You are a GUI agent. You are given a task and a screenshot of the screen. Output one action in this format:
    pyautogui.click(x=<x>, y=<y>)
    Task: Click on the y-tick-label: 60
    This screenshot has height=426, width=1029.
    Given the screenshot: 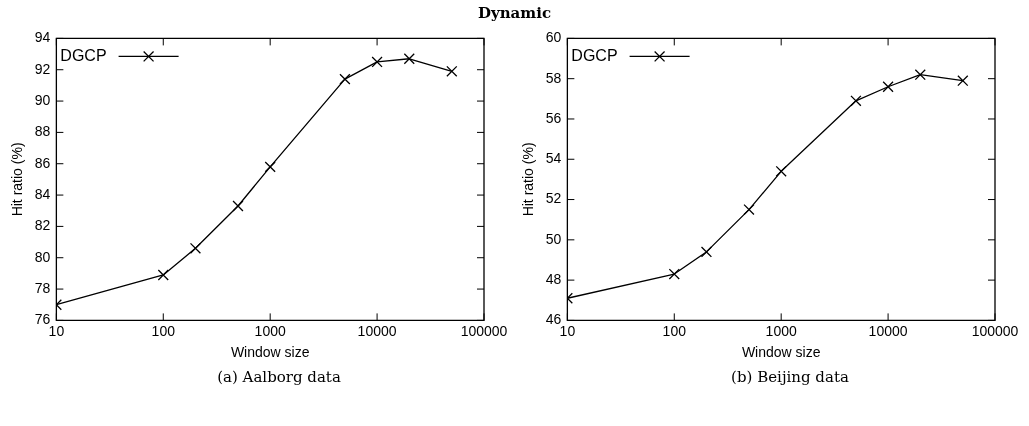 What is the action you would take?
    pyautogui.click(x=553, y=37)
    